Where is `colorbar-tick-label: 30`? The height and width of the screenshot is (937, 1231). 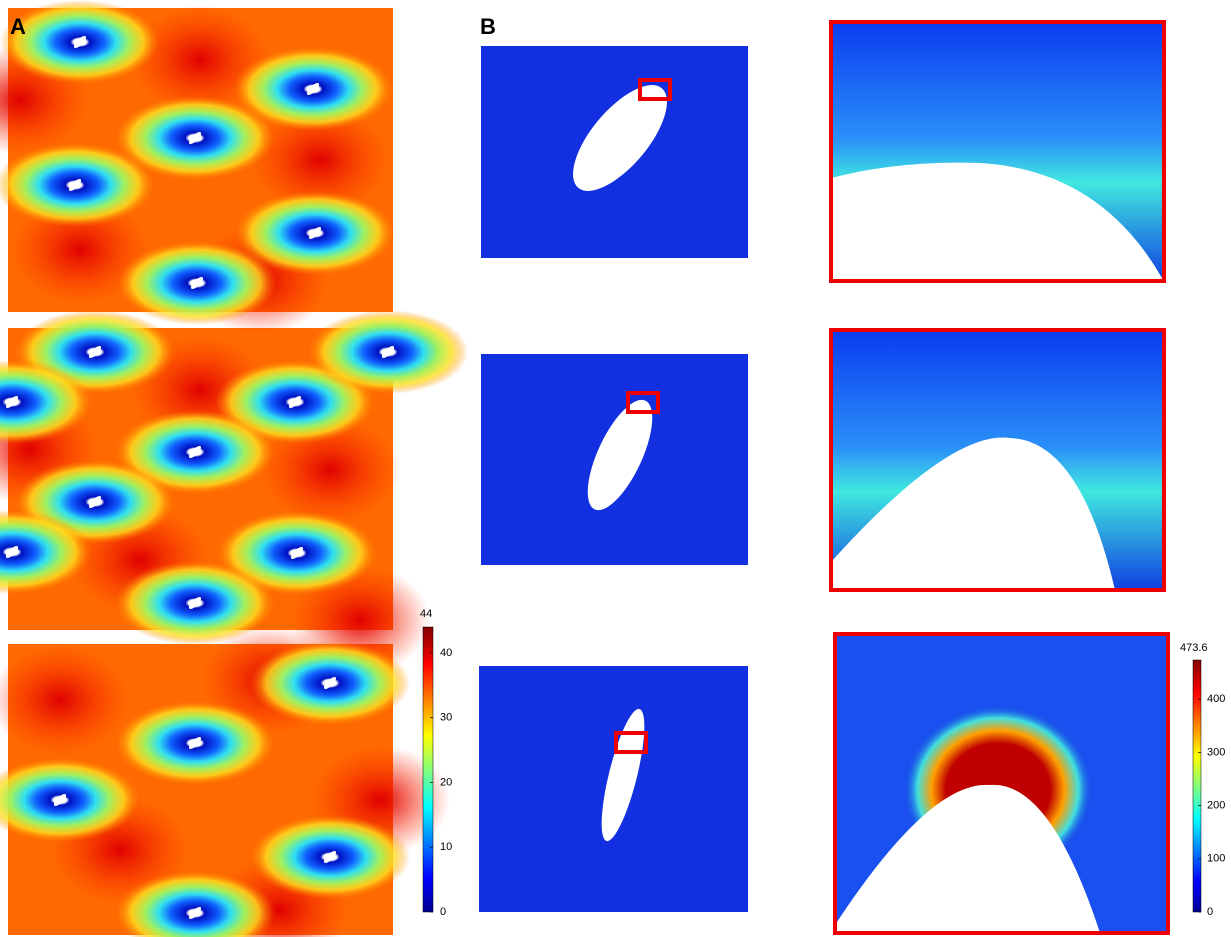
colorbar-tick-label: 30 is located at coordinates (446, 718).